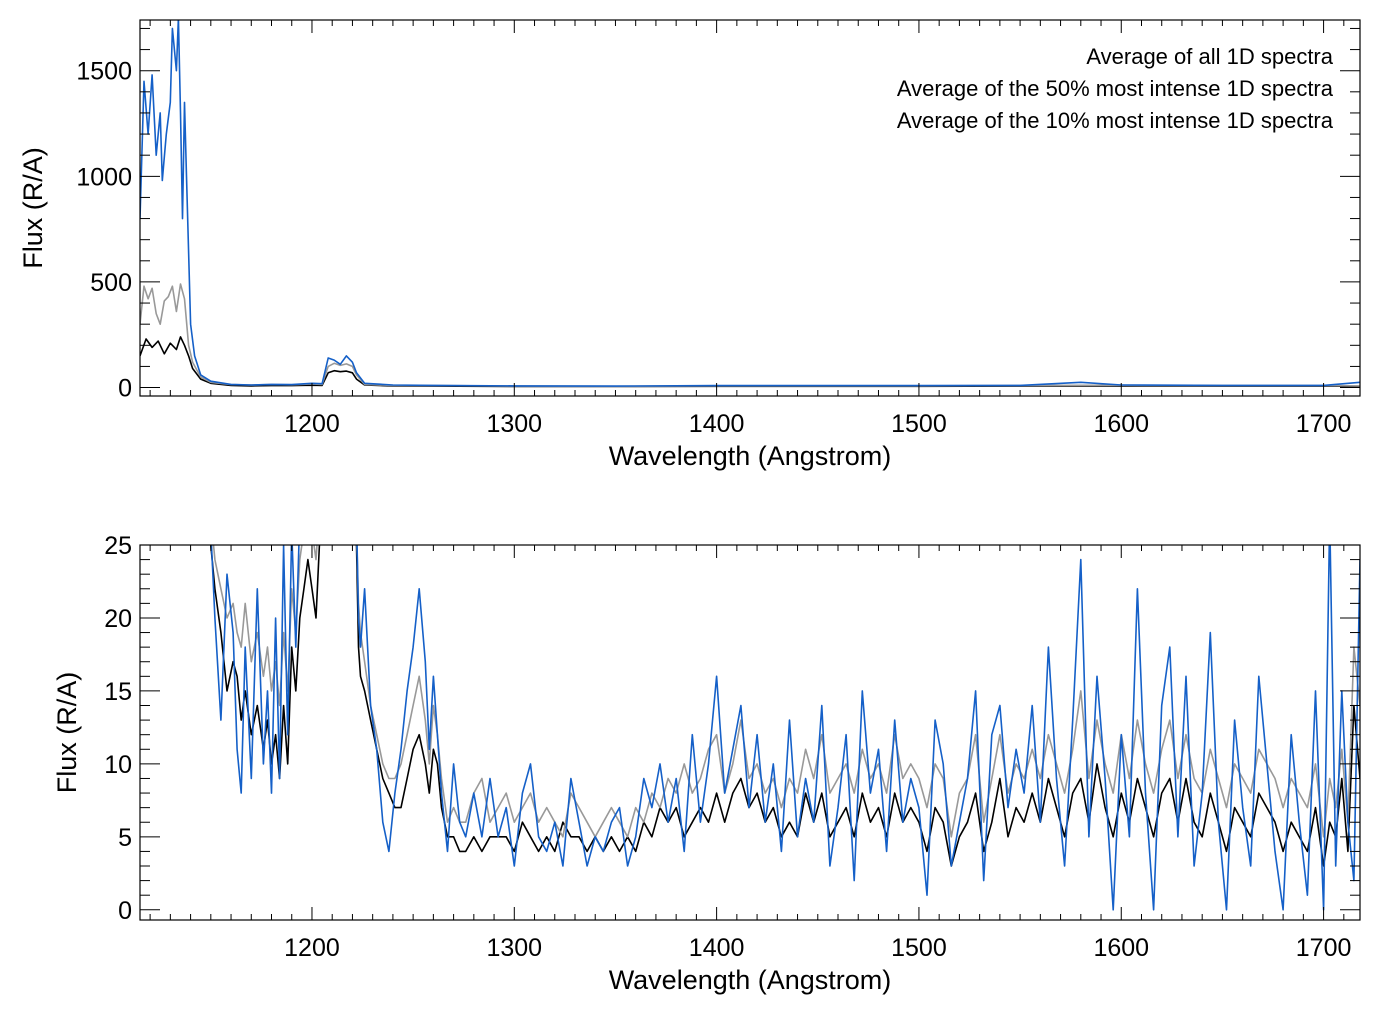  Describe the element at coordinates (1209, 56) in the screenshot. I see `legend-entry-all: Average of all 1D spectra` at that location.